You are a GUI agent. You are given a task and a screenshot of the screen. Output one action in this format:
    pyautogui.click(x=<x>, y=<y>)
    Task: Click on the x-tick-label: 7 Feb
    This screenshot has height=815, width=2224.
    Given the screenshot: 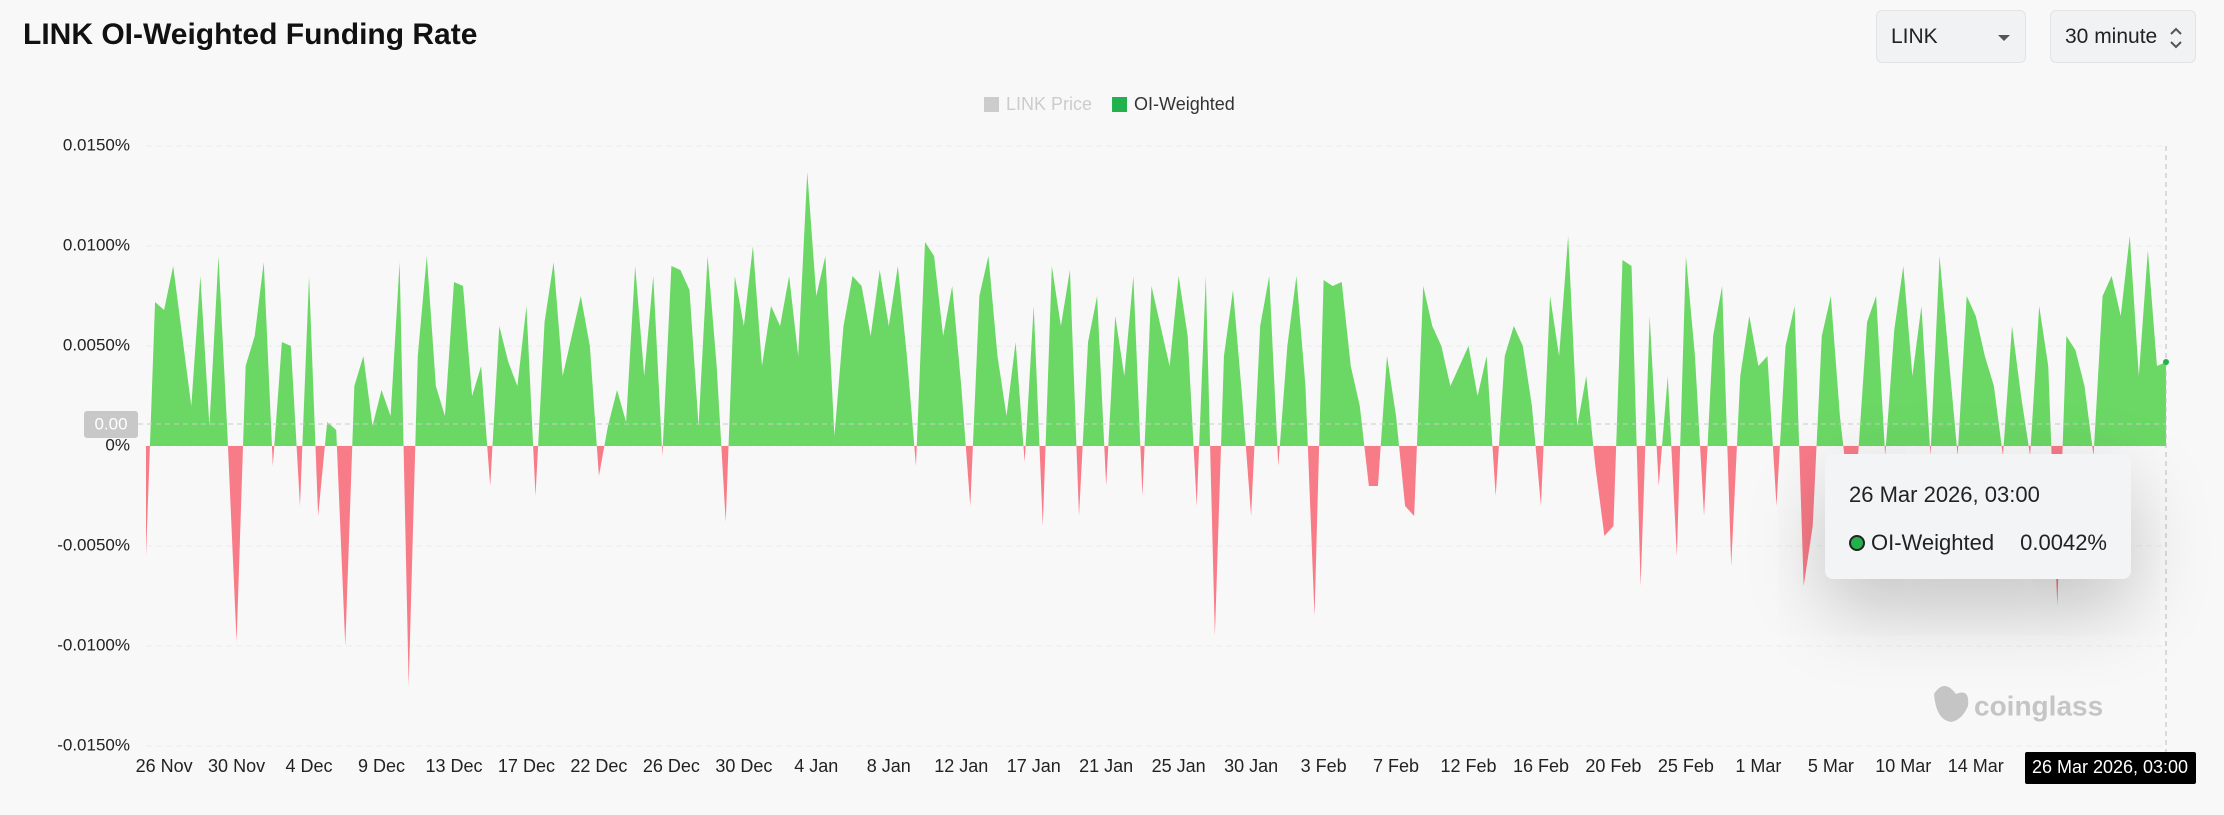 What is the action you would take?
    pyautogui.click(x=1396, y=766)
    